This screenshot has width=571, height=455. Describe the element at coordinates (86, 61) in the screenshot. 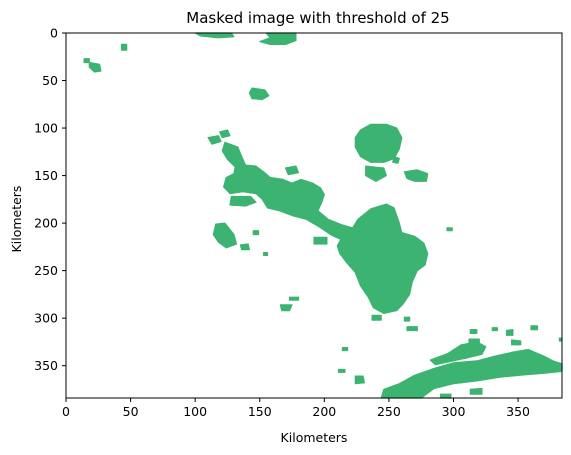

I see `mask-region-top-left-speck-a` at that location.